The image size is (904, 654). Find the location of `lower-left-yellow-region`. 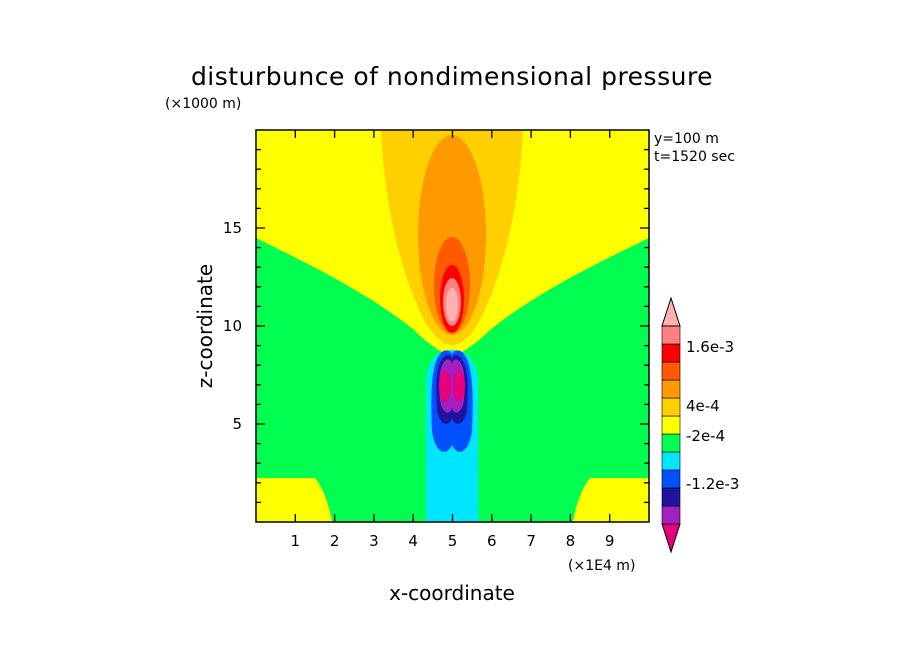

lower-left-yellow-region is located at coordinates (294, 500).